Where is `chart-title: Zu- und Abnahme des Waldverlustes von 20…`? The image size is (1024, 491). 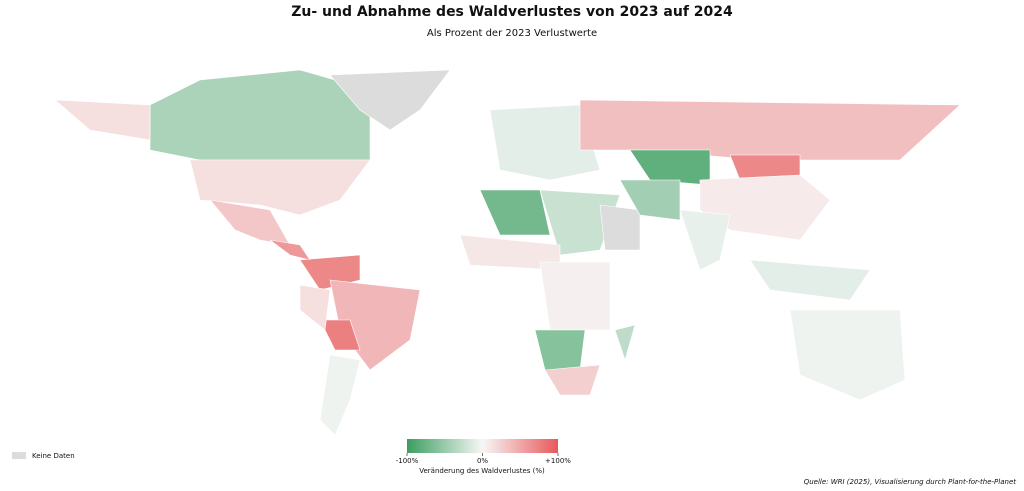
chart-title: Zu- und Abnahme des Waldverlustes von 20… is located at coordinates (512, 12).